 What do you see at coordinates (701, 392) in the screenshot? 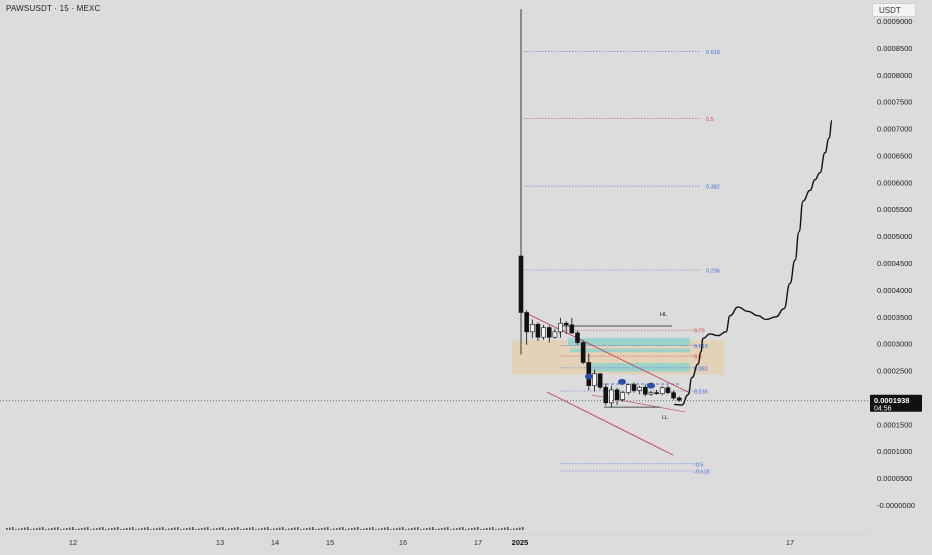
I see `fib-label: 0.236` at bounding box center [701, 392].